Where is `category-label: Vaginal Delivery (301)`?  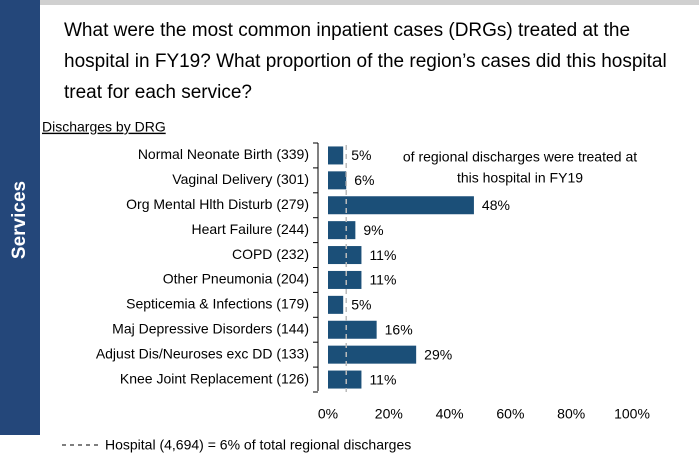
category-label: Vaginal Delivery (301) is located at coordinates (240, 179).